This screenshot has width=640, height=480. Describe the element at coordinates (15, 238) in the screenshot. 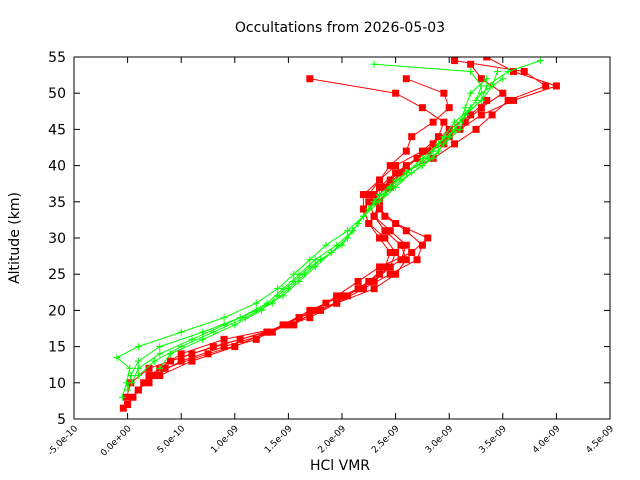

I see `y-axis-label: Altitude (km)` at that location.